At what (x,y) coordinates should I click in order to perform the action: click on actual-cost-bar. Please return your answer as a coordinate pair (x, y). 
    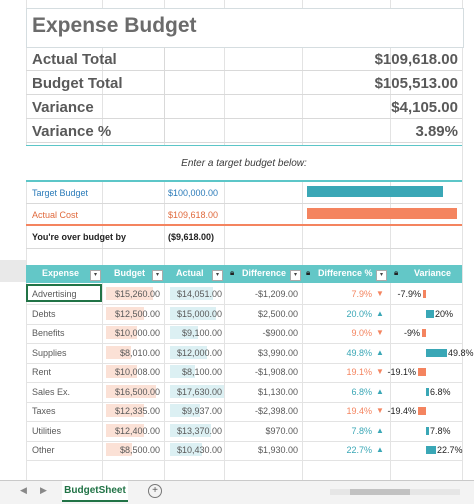
    Looking at the image, I should click on (382, 213).